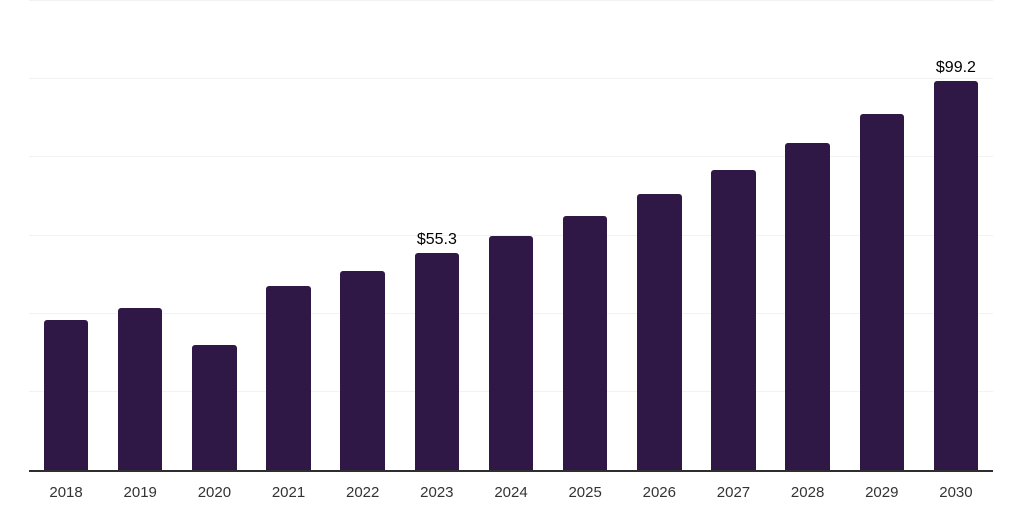 This screenshot has width=1024, height=512. Describe the element at coordinates (66, 492) in the screenshot. I see `x-tick-label: 2018` at that location.